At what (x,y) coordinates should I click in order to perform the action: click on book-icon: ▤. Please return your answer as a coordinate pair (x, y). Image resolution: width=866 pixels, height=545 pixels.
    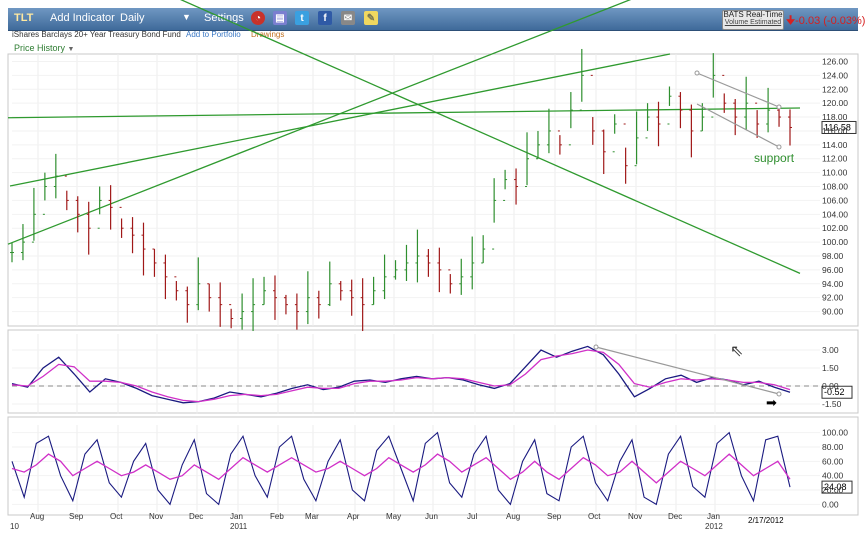
    Looking at the image, I should click on (280, 18).